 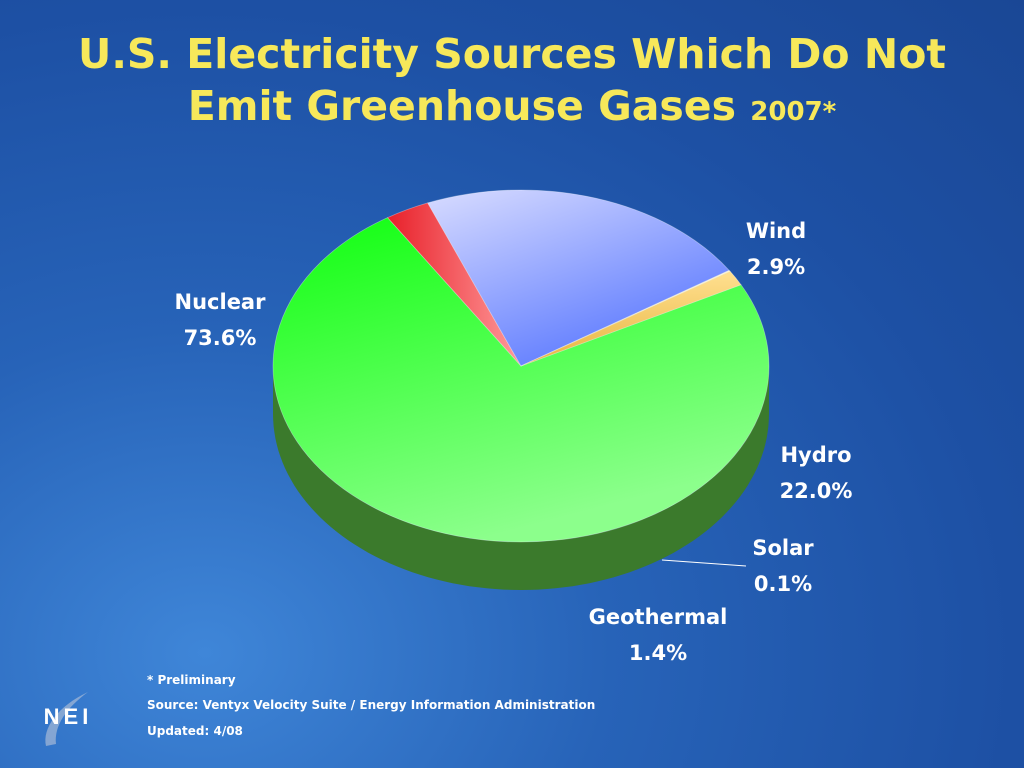 What do you see at coordinates (658, 653) in the screenshot?
I see `label-geothermal-value: 1.4%` at bounding box center [658, 653].